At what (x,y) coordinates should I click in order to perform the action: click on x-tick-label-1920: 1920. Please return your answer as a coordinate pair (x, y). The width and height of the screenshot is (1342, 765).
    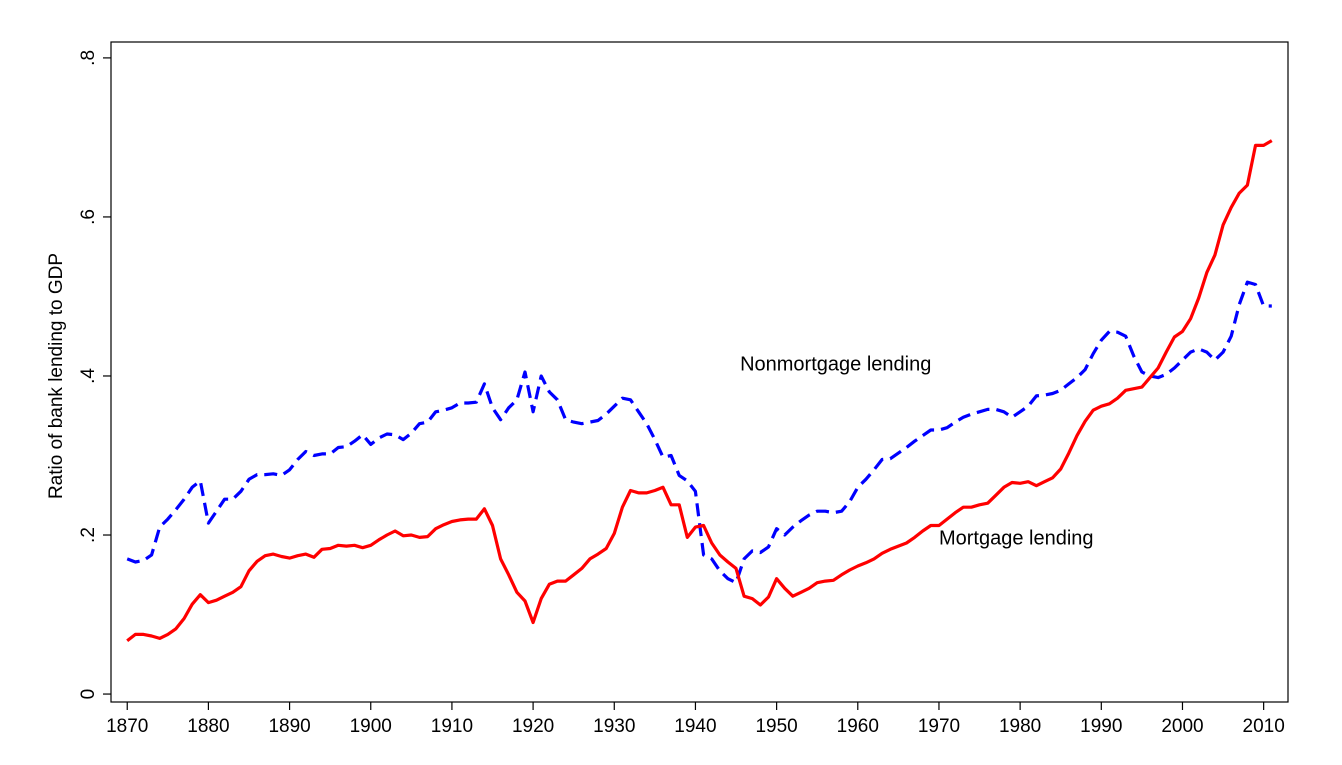
    Looking at the image, I should click on (533, 726).